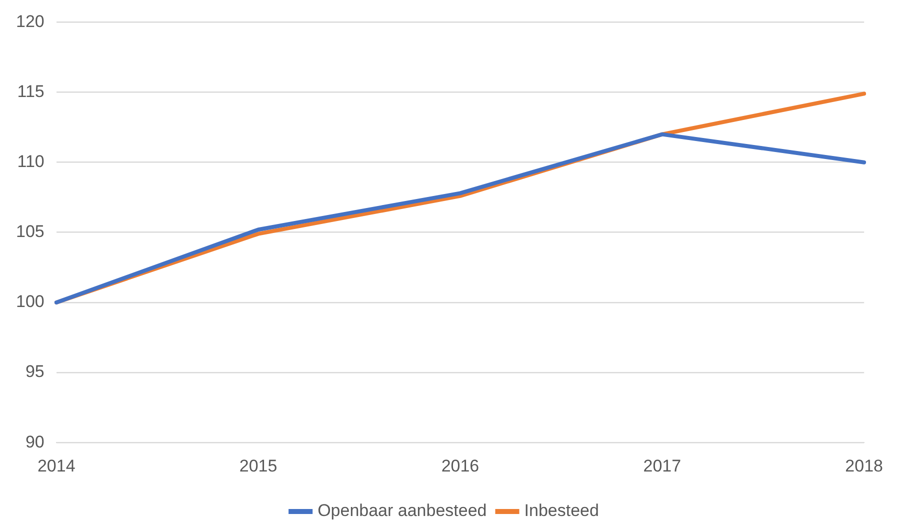 Image resolution: width=897 pixels, height=530 pixels. What do you see at coordinates (30, 21) in the screenshot?
I see `y-tick-label: 120` at bounding box center [30, 21].